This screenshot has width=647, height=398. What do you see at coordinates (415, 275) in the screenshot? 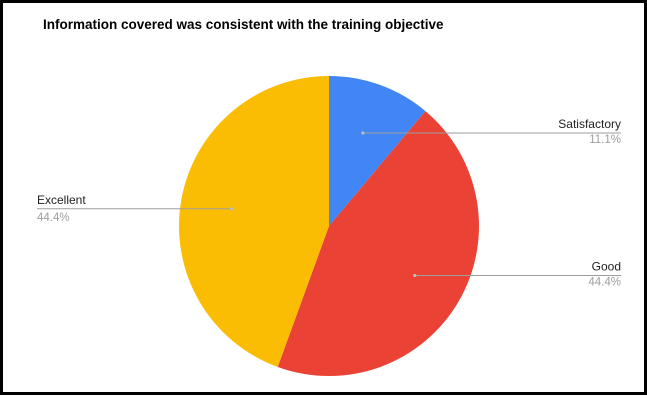
I see `leader-dot-good` at bounding box center [415, 275].